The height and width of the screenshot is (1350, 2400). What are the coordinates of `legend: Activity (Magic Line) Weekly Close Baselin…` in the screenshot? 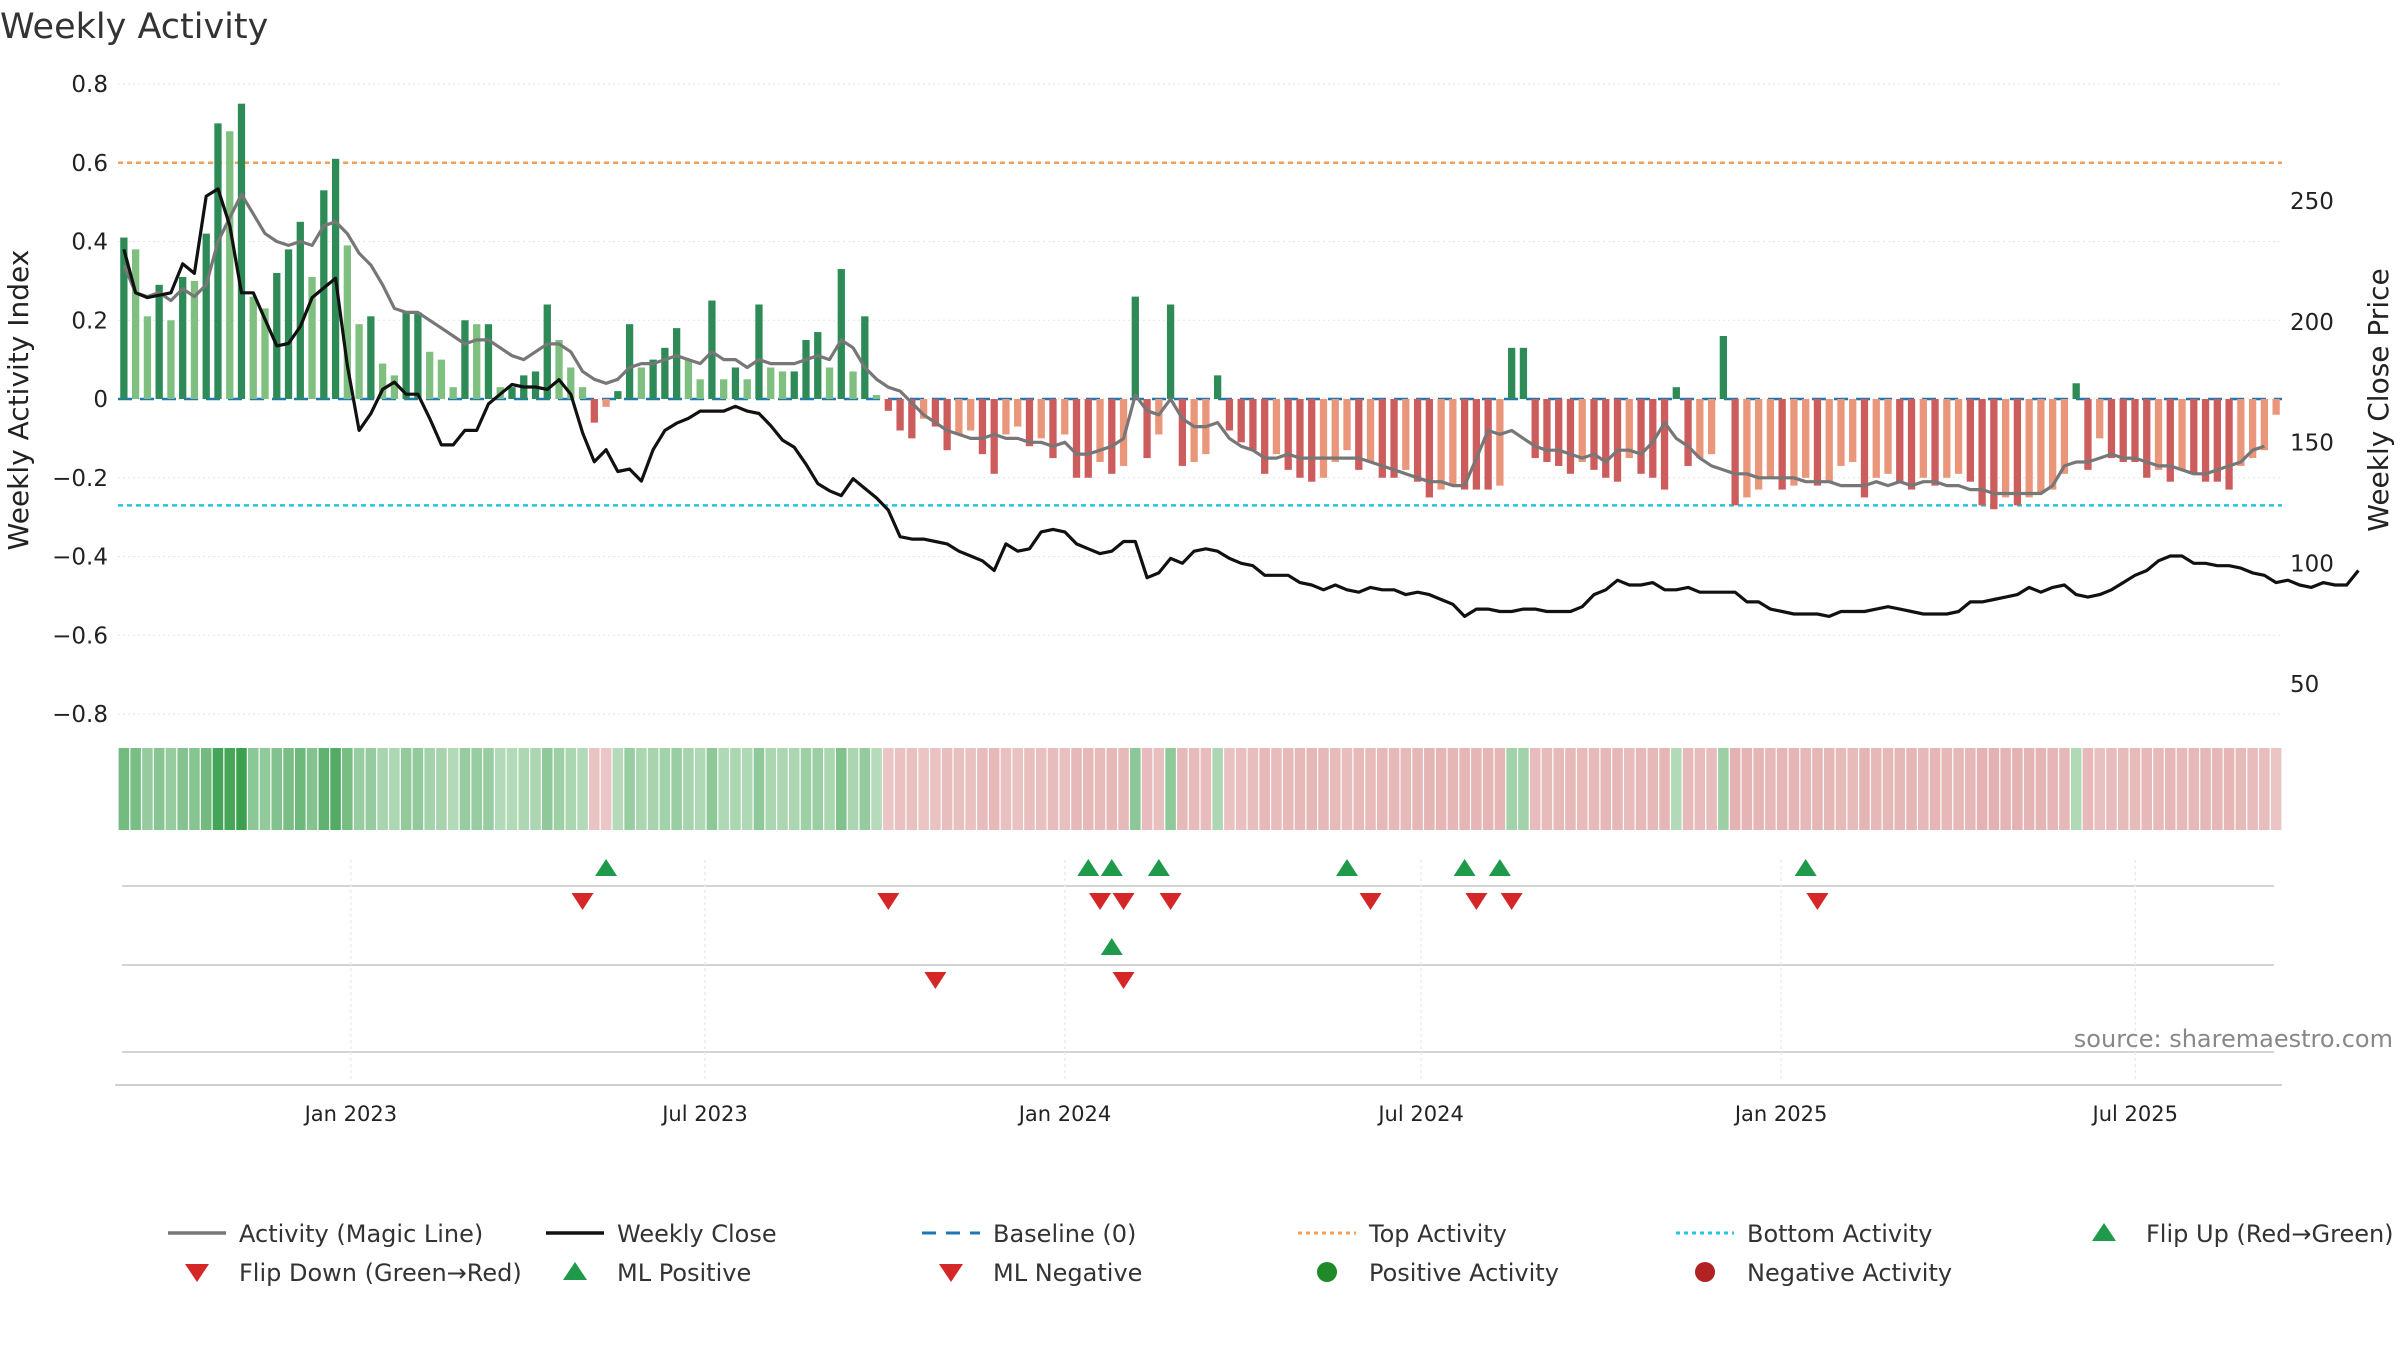 It's located at (1281, 1253).